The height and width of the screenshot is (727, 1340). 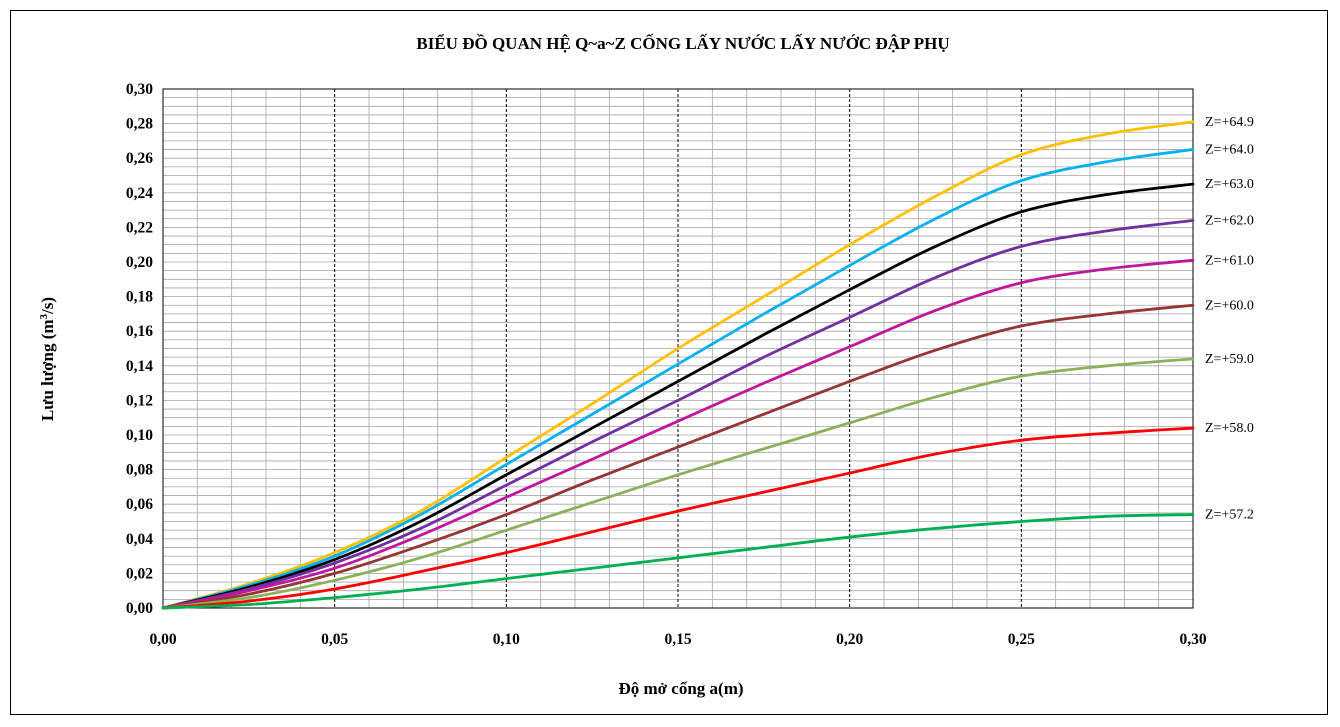 What do you see at coordinates (139, 539) in the screenshot?
I see `y-tick-label: 0,04` at bounding box center [139, 539].